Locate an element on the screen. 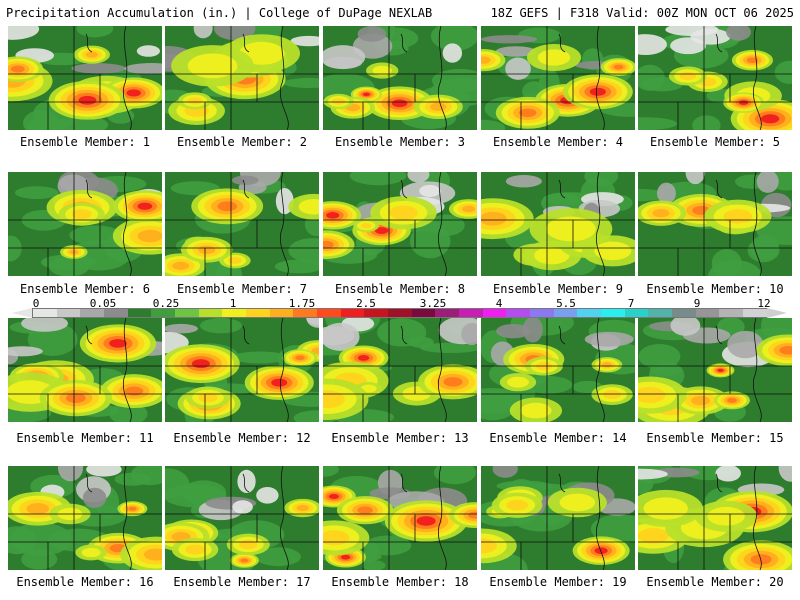 The height and width of the screenshot is (600, 800). colorbar-tick-label: 1 is located at coordinates (233, 303).